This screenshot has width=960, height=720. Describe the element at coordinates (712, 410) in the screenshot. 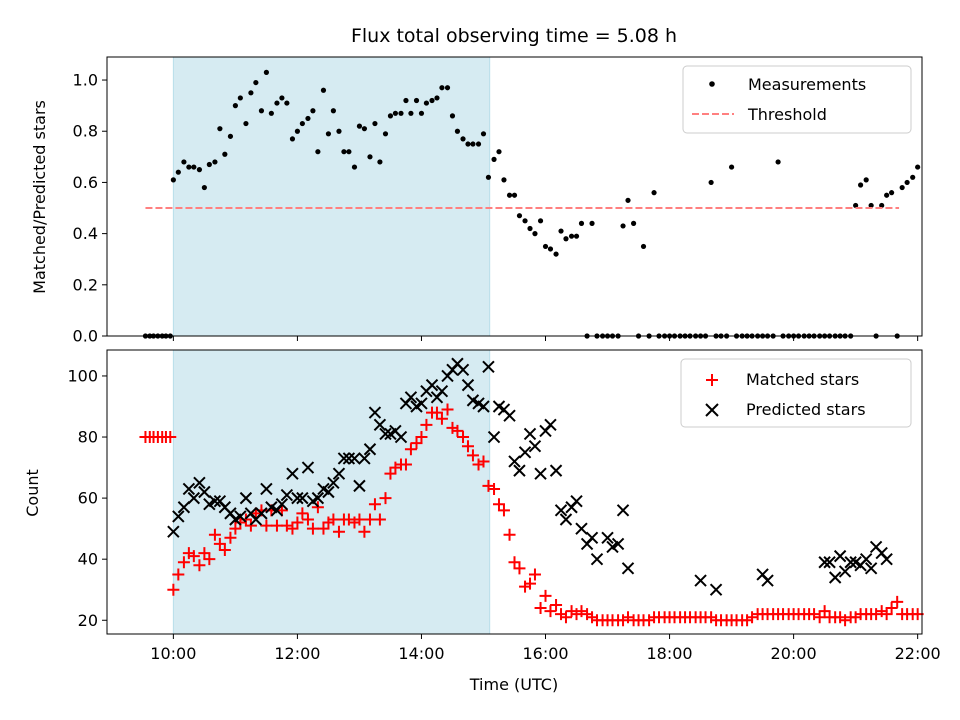

I see `legend-predicted-marker` at that location.